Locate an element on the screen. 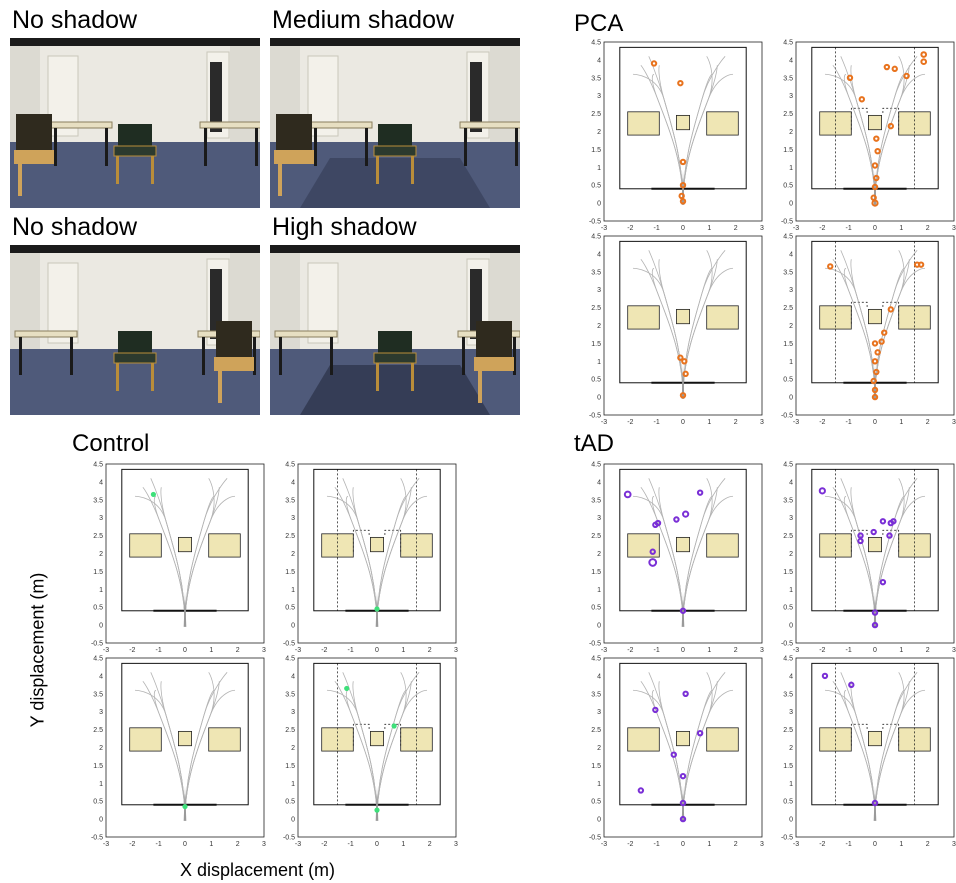 The width and height of the screenshot is (956, 883). photo-title: Medium shadow is located at coordinates (363, 20).